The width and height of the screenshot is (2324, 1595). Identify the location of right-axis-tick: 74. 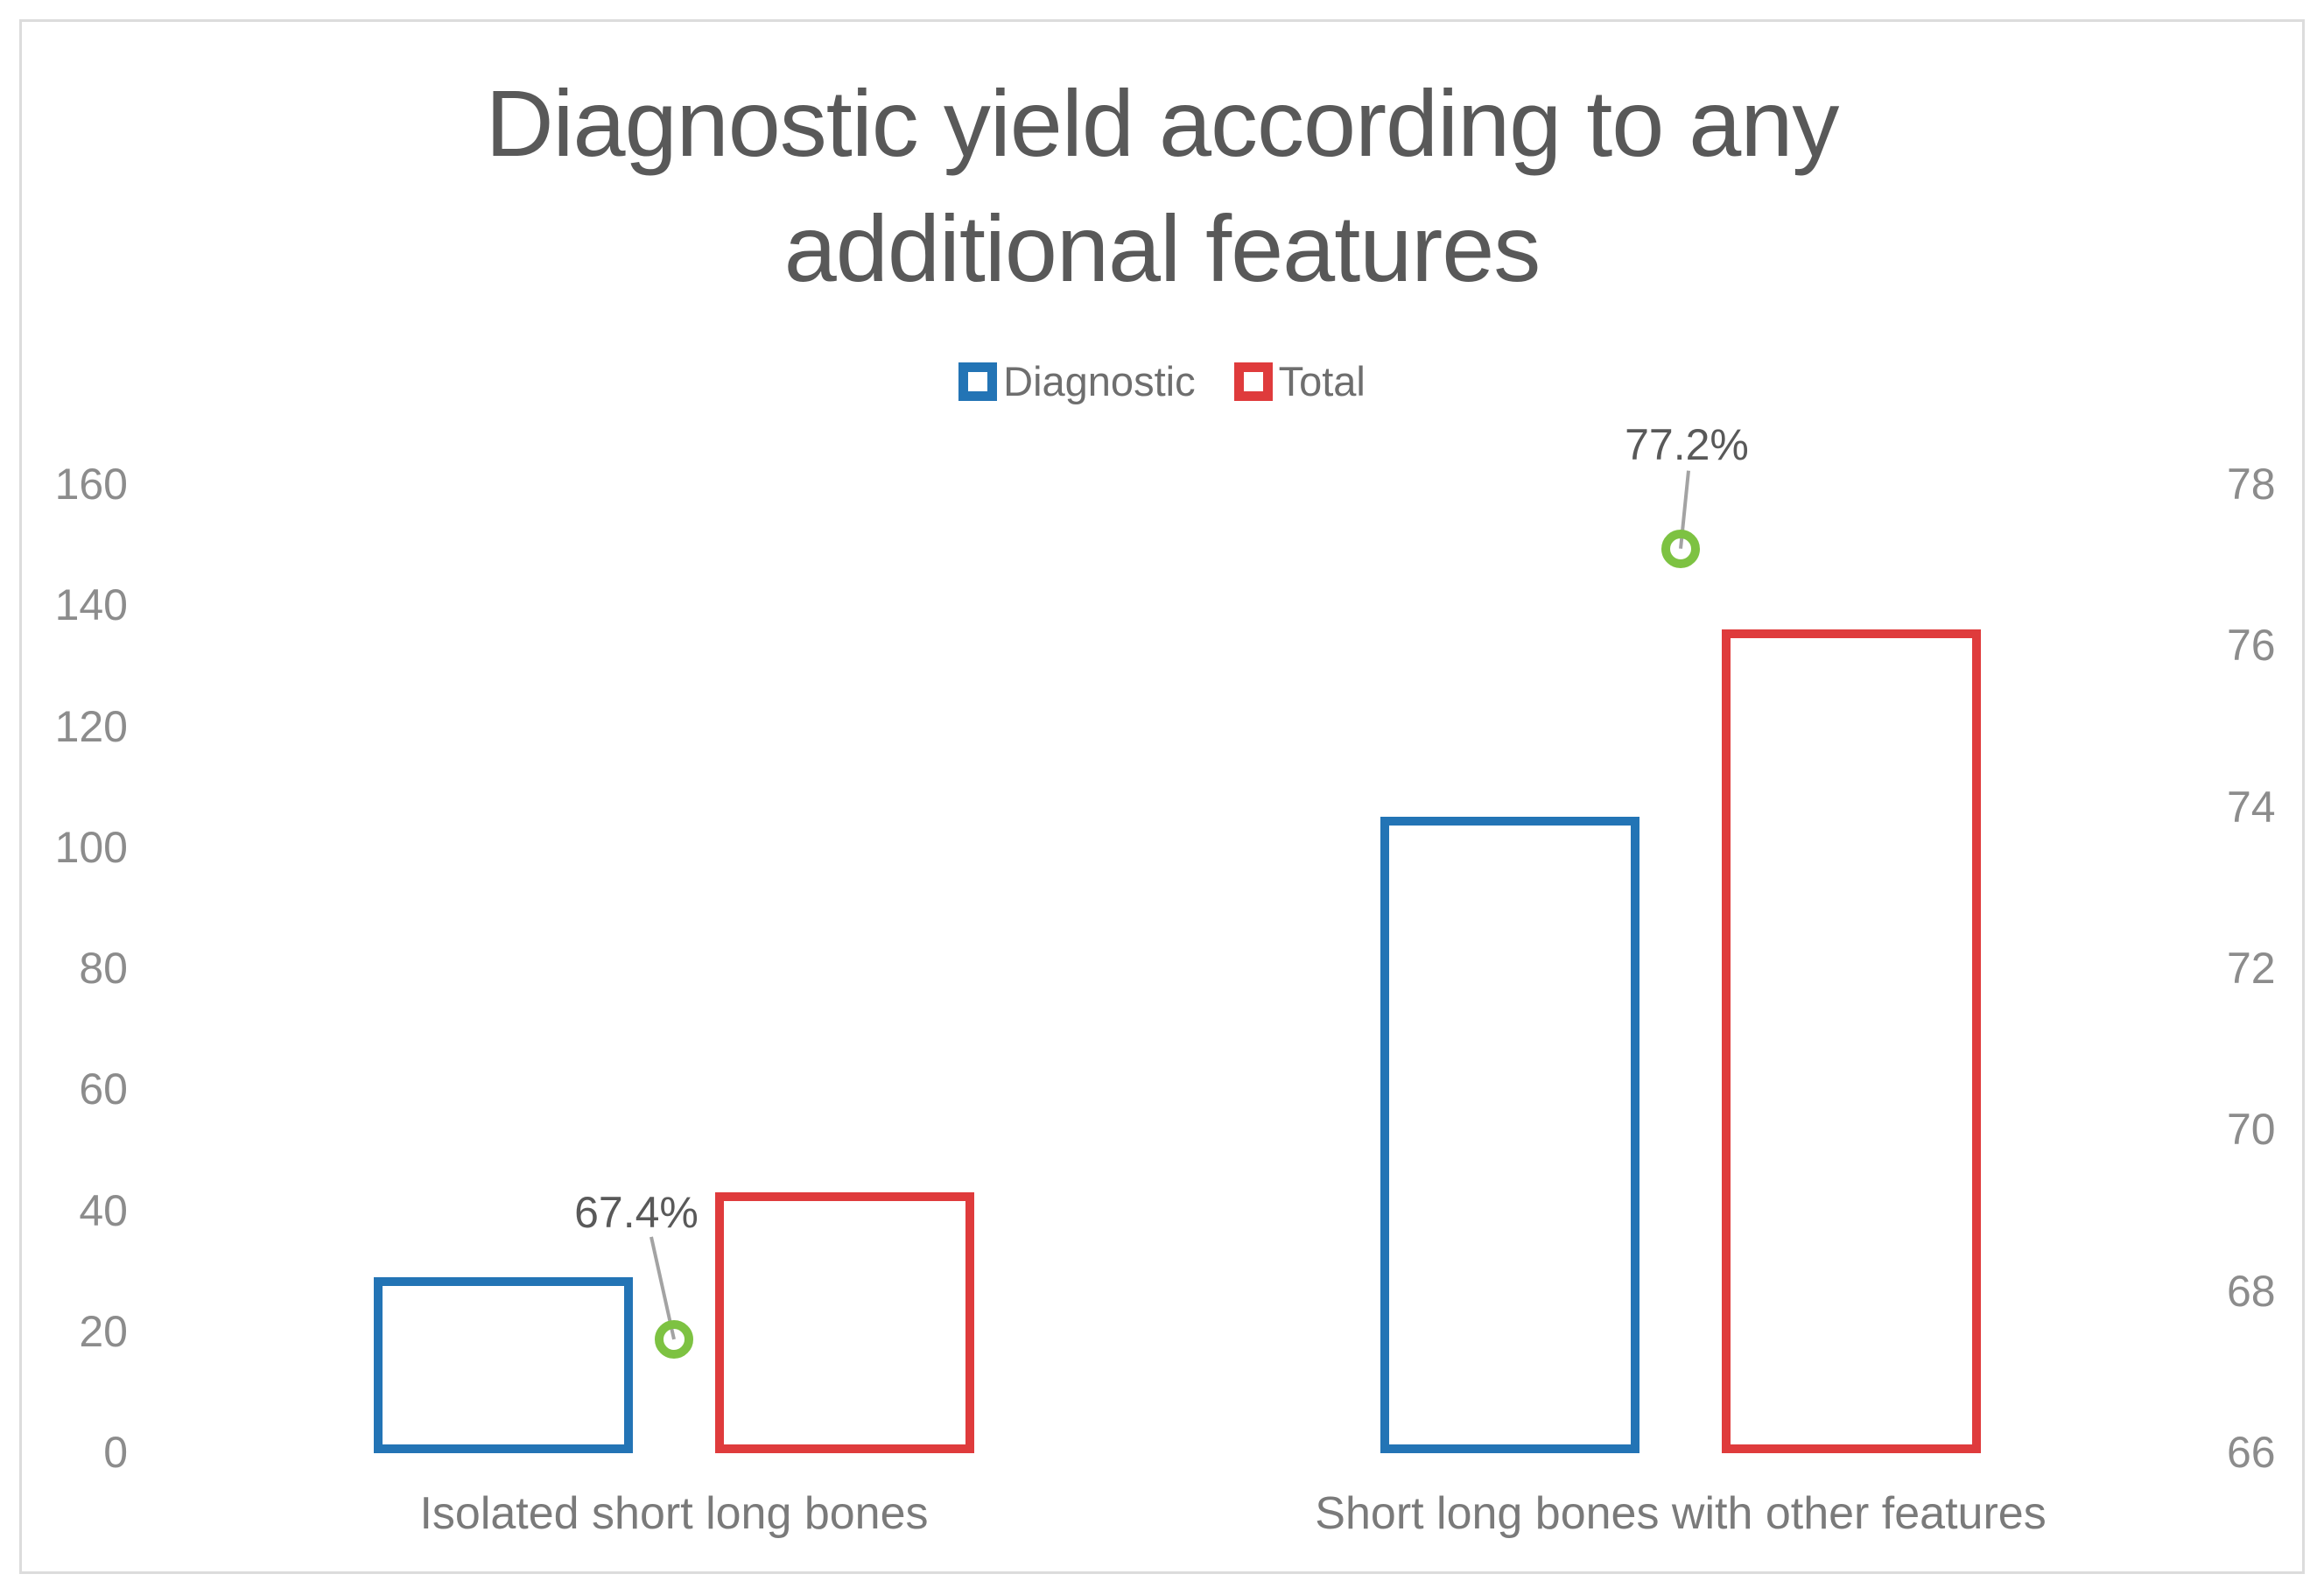
(2252, 807).